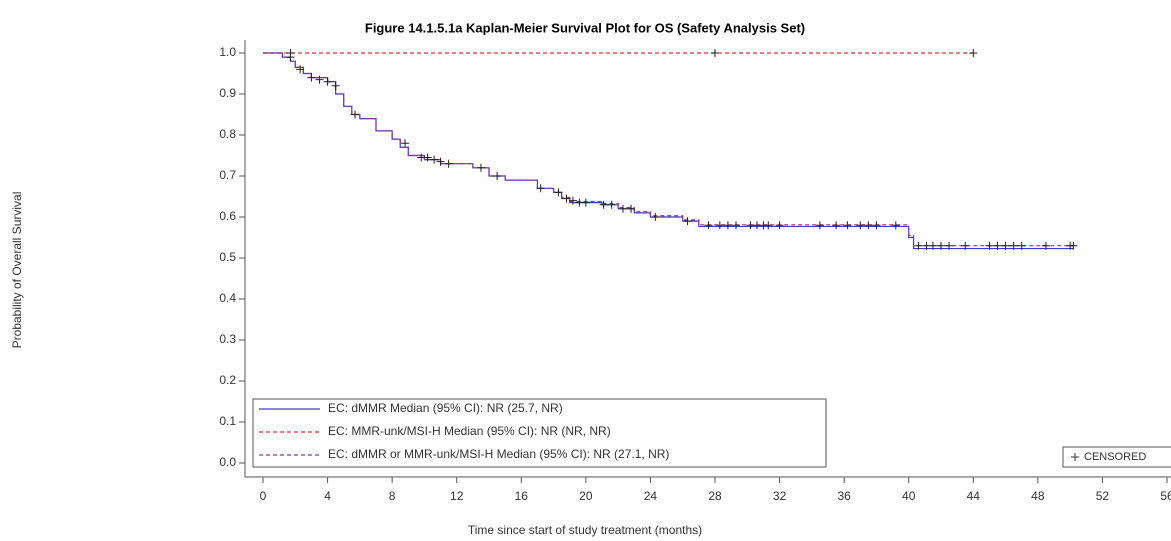 Image resolution: width=1171 pixels, height=541 pixels. I want to click on y-tick-label: 0.4, so click(227, 298).